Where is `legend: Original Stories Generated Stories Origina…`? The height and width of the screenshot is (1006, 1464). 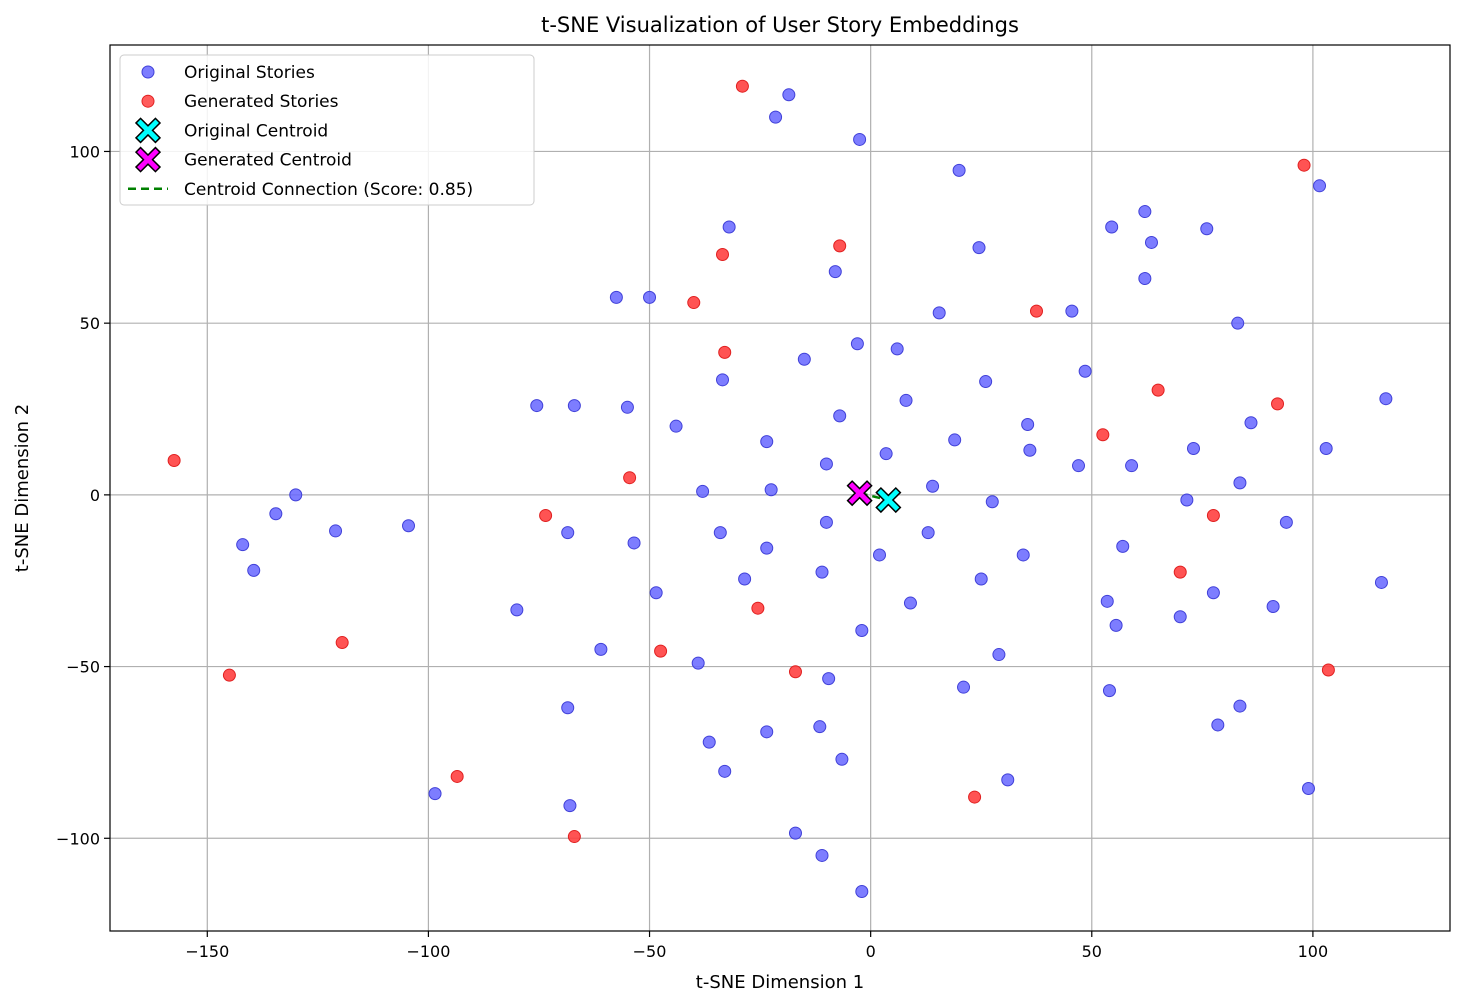
legend: Original Stories Generated Stories Origina… is located at coordinates (327, 130).